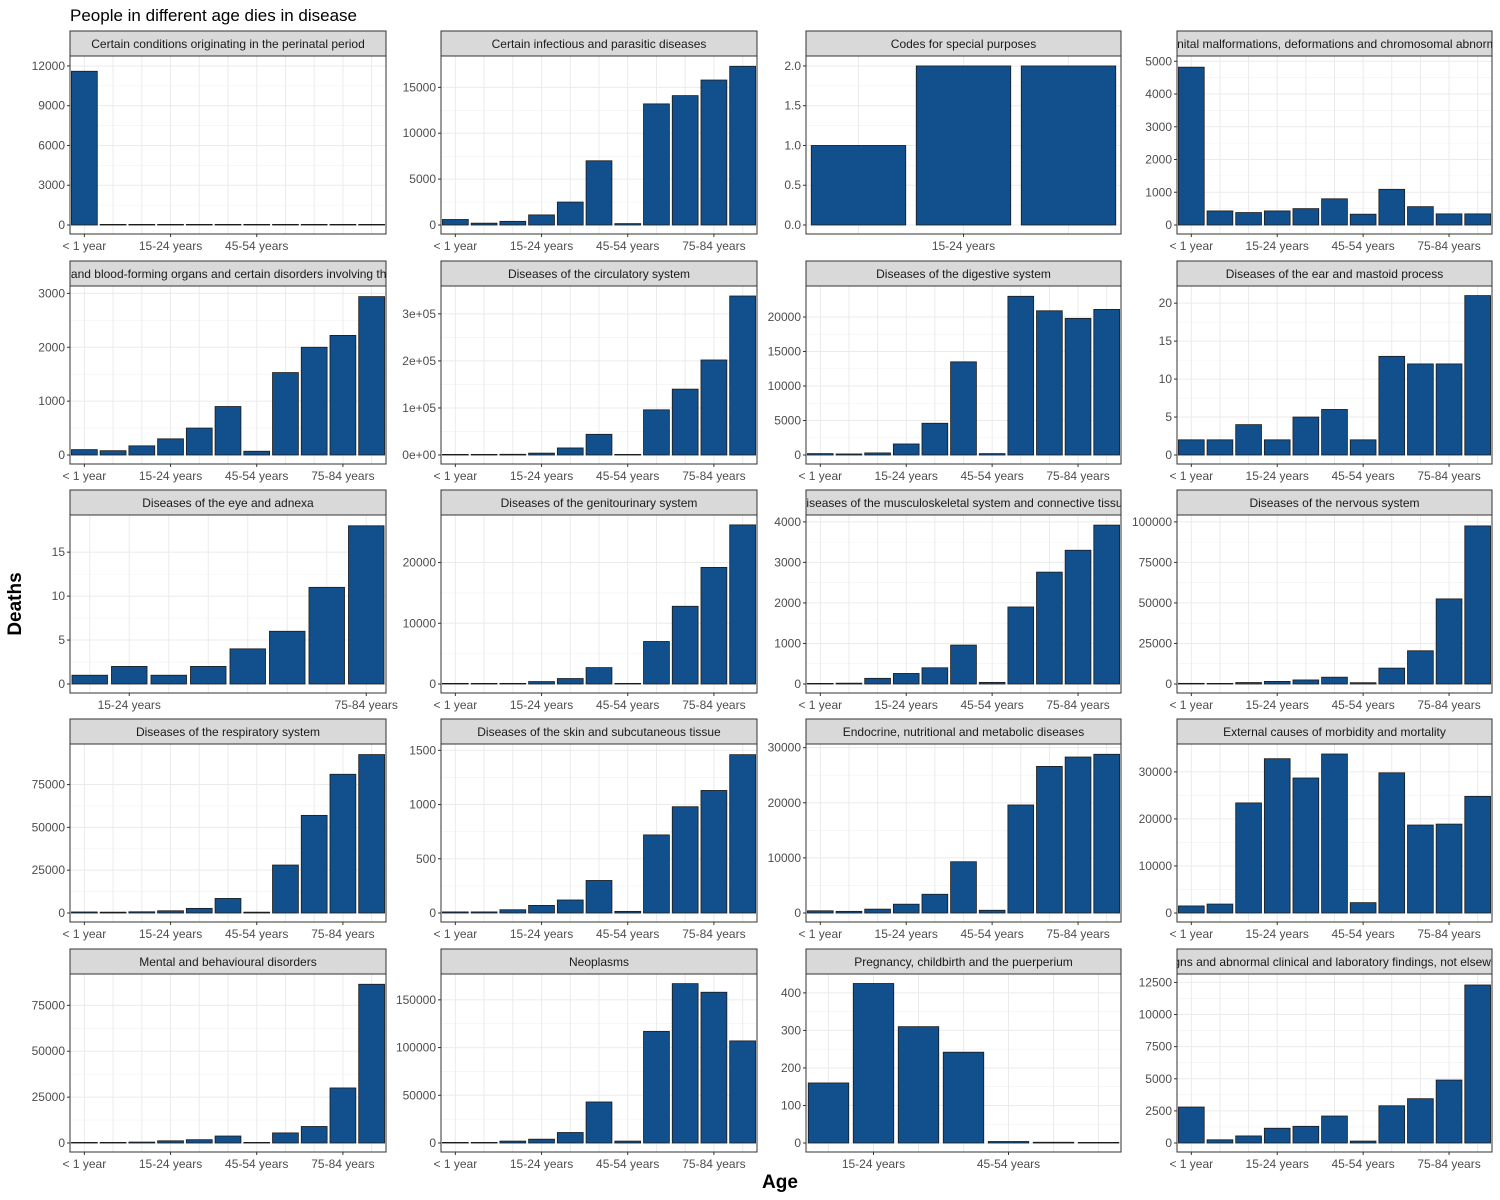 The image size is (1500, 1200). I want to click on y-tick-label: 10, so click(59, 596).